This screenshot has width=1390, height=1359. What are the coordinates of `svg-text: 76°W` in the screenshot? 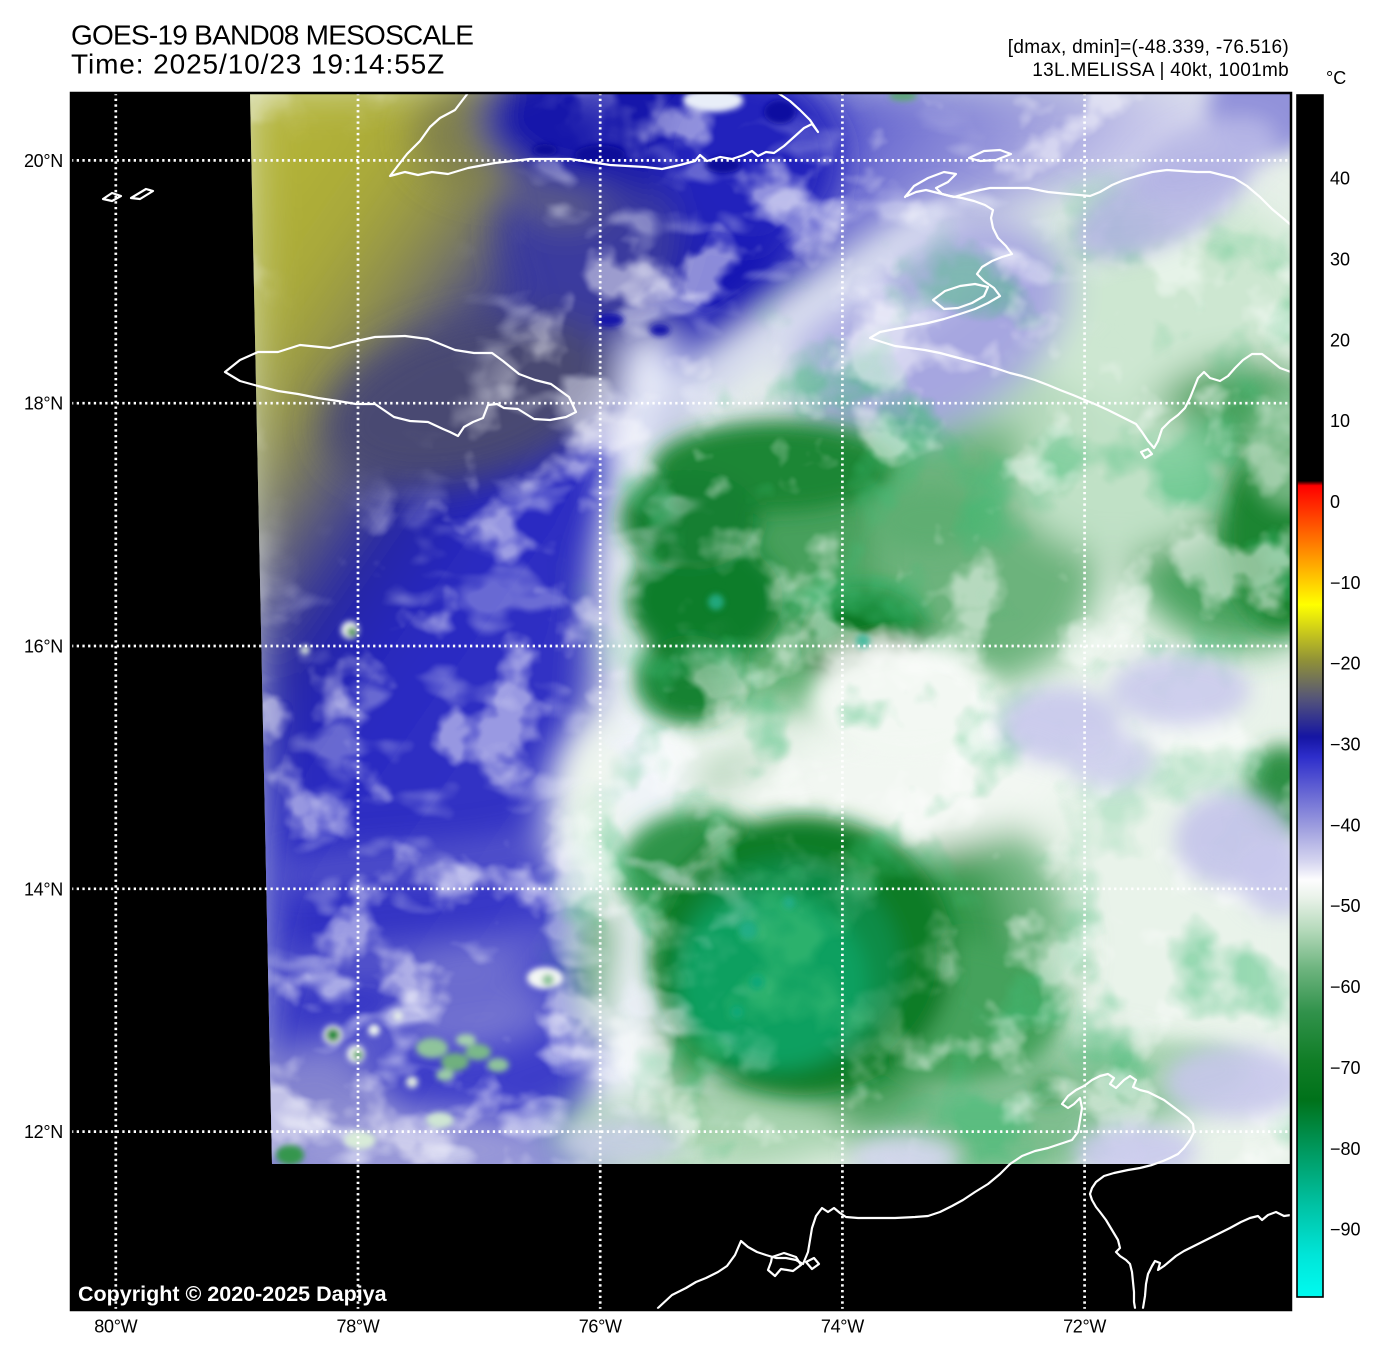 It's located at (600, 1327).